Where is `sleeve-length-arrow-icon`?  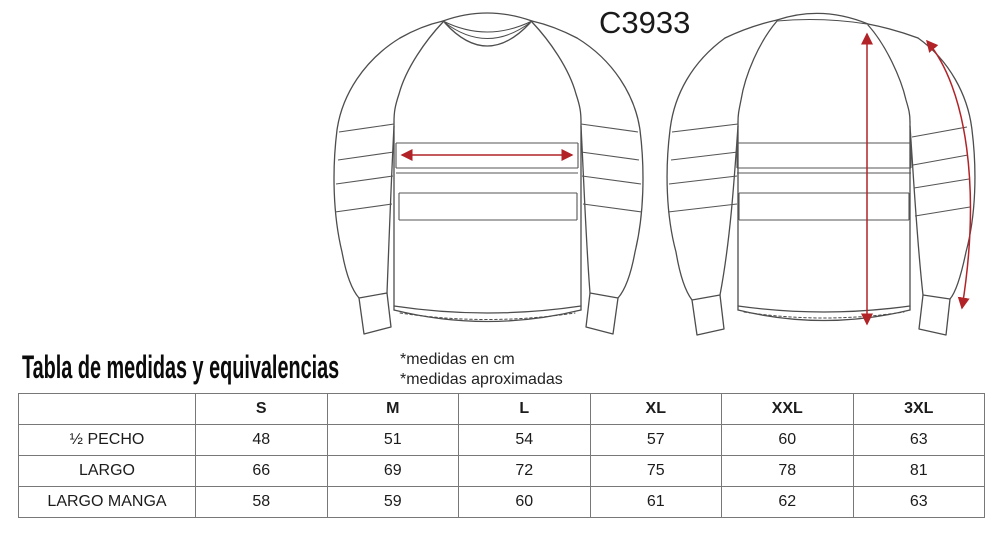
sleeve-length-arrow-icon is located at coordinates (949, 174).